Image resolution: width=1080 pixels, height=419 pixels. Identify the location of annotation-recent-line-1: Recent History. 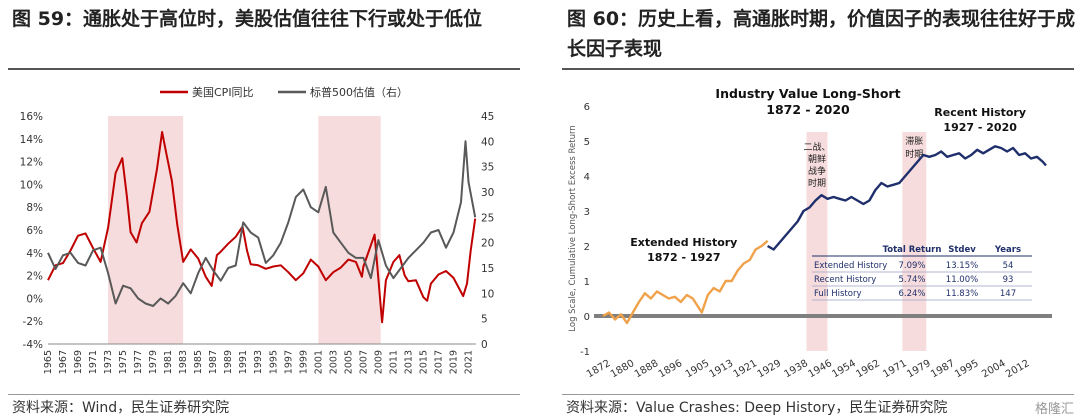
(980, 112).